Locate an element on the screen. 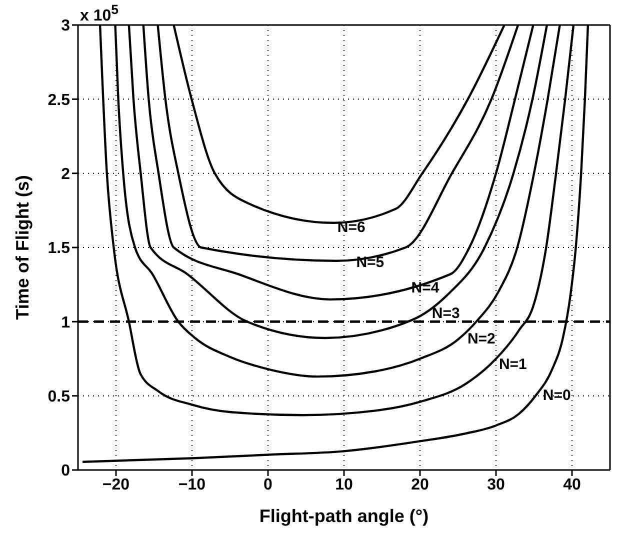 This screenshot has width=623, height=542. y-axis-title: Time of Flight (s) is located at coordinates (22, 247).